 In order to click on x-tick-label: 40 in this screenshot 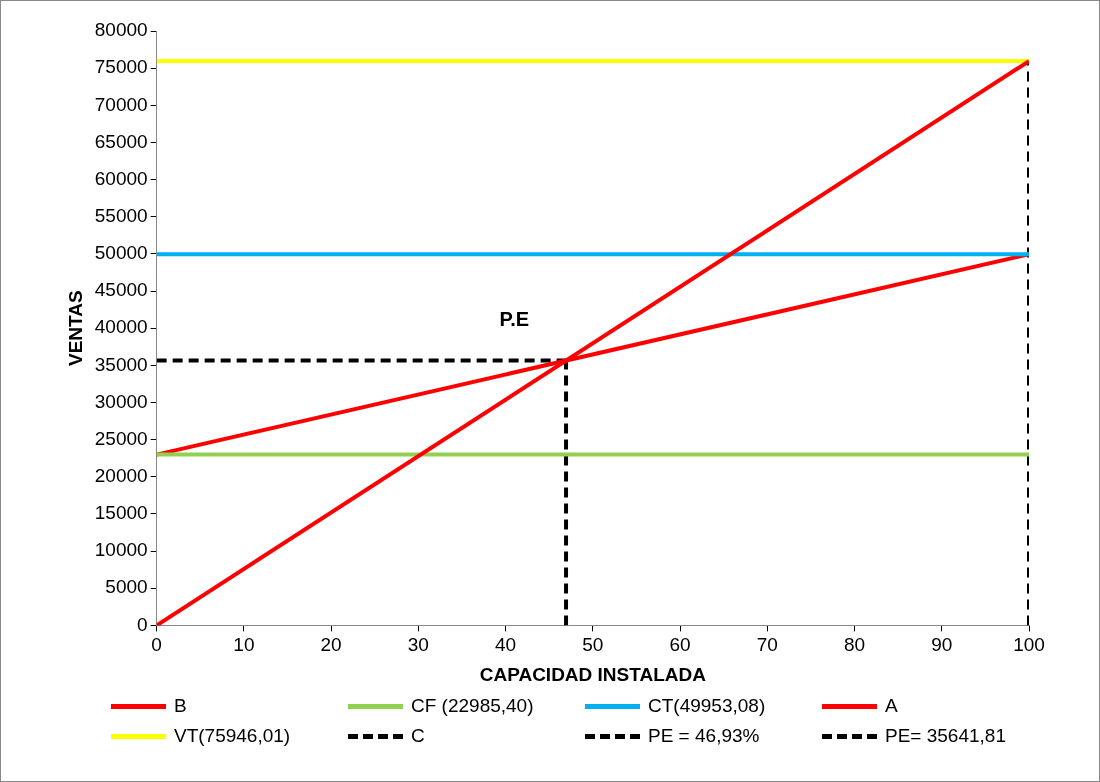, I will do `click(506, 645)`.